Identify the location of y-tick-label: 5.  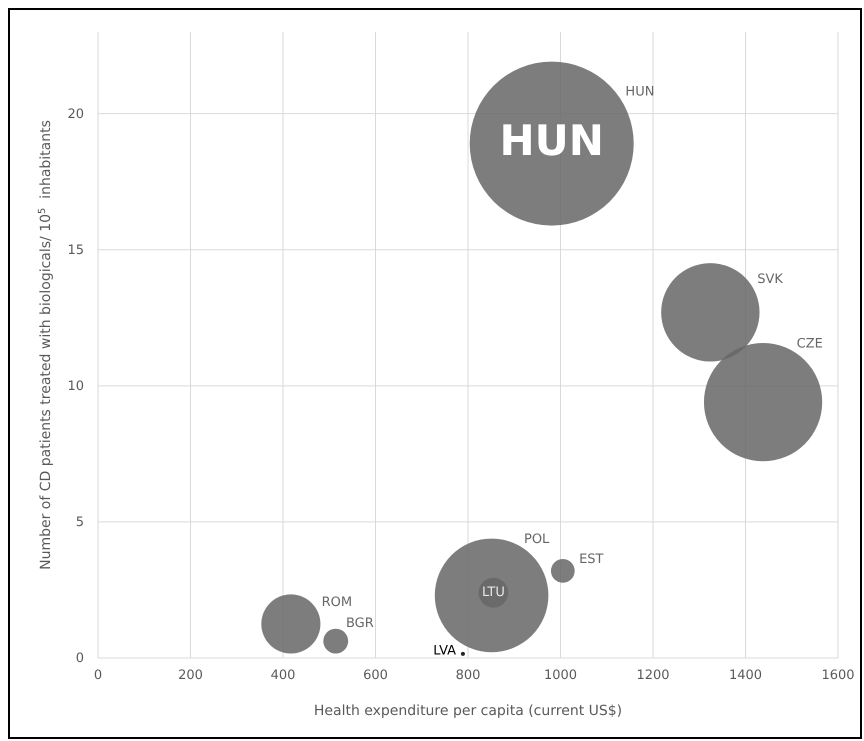
(80, 522).